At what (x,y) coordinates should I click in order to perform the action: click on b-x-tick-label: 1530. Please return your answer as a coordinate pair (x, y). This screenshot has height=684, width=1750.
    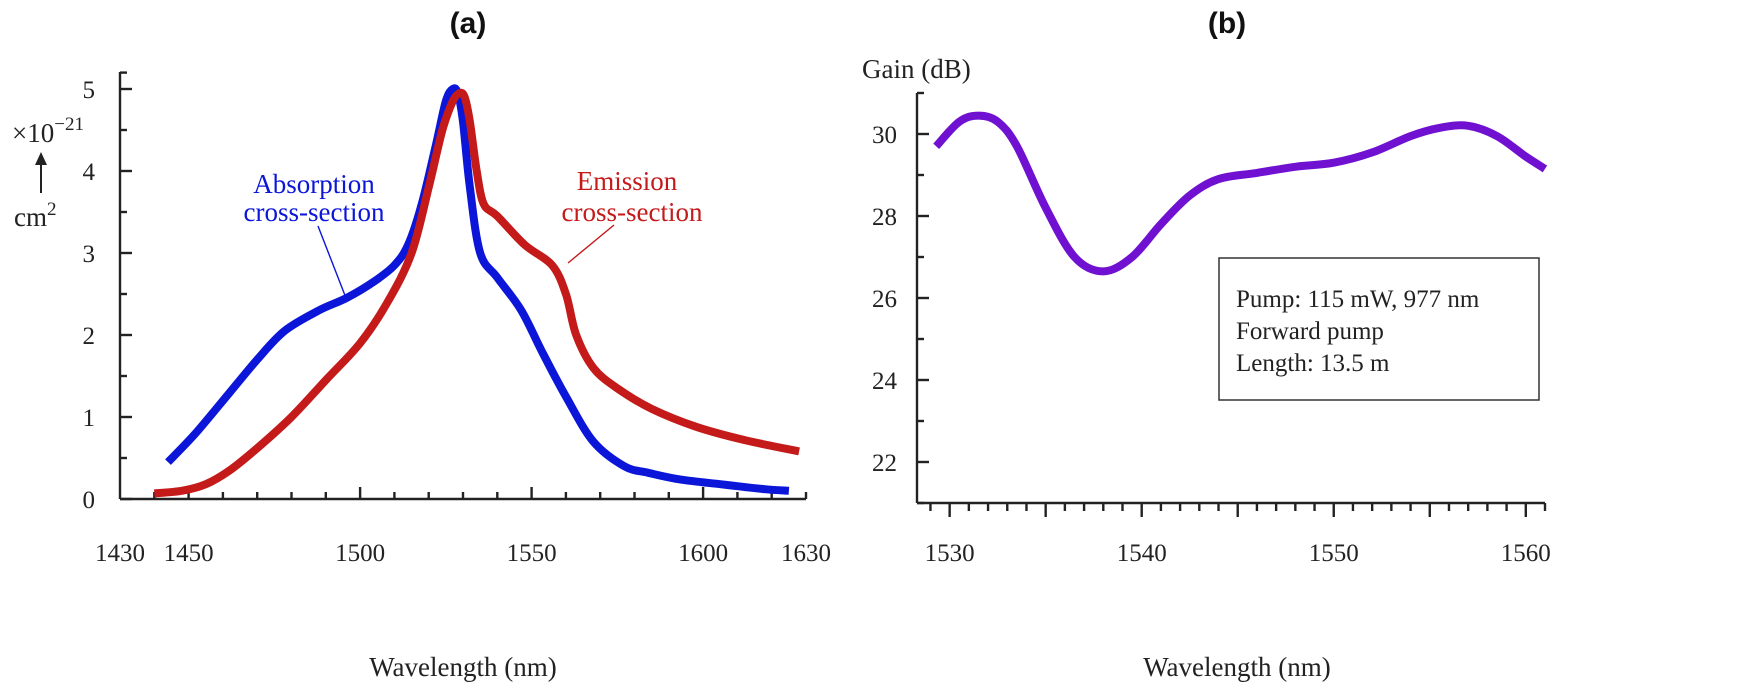
    Looking at the image, I should click on (950, 553).